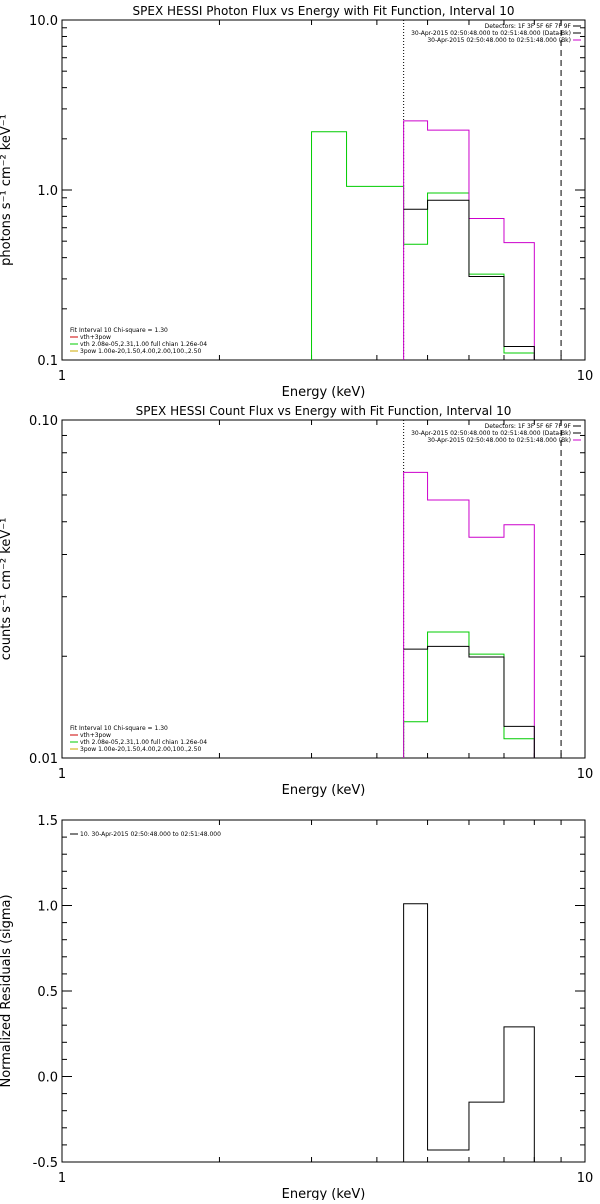 This screenshot has width=600, height=1204. What do you see at coordinates (43, 21) in the screenshot?
I see `y-tick-label: 10.0` at bounding box center [43, 21].